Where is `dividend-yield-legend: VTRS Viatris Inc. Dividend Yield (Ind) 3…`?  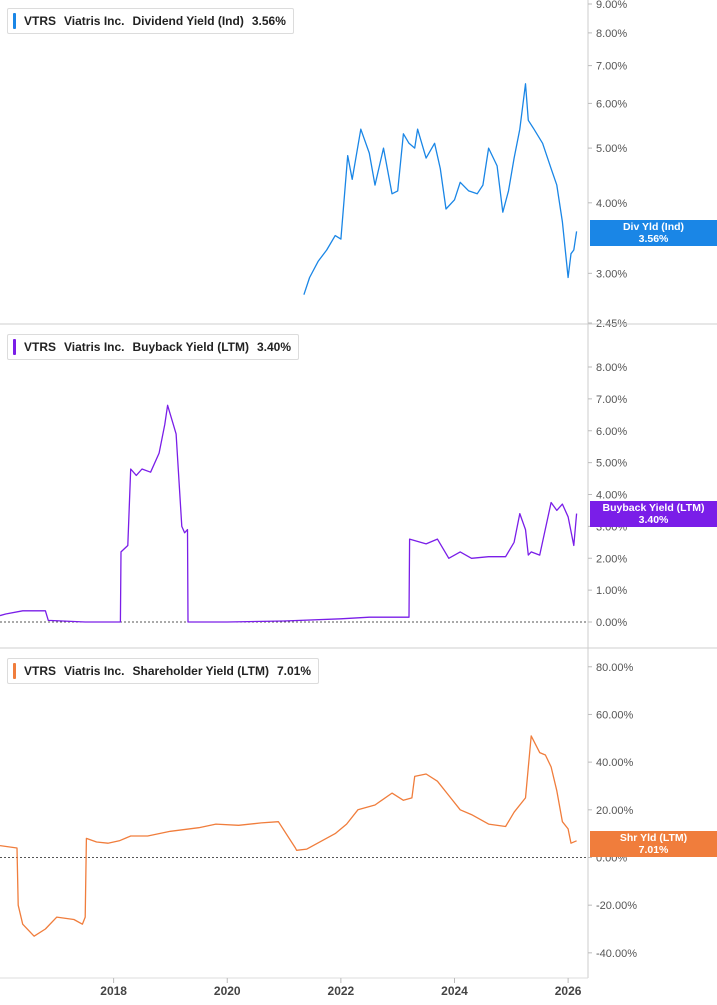 dividend-yield-legend: VTRS Viatris Inc. Dividend Yield (Ind) 3… is located at coordinates (150, 21).